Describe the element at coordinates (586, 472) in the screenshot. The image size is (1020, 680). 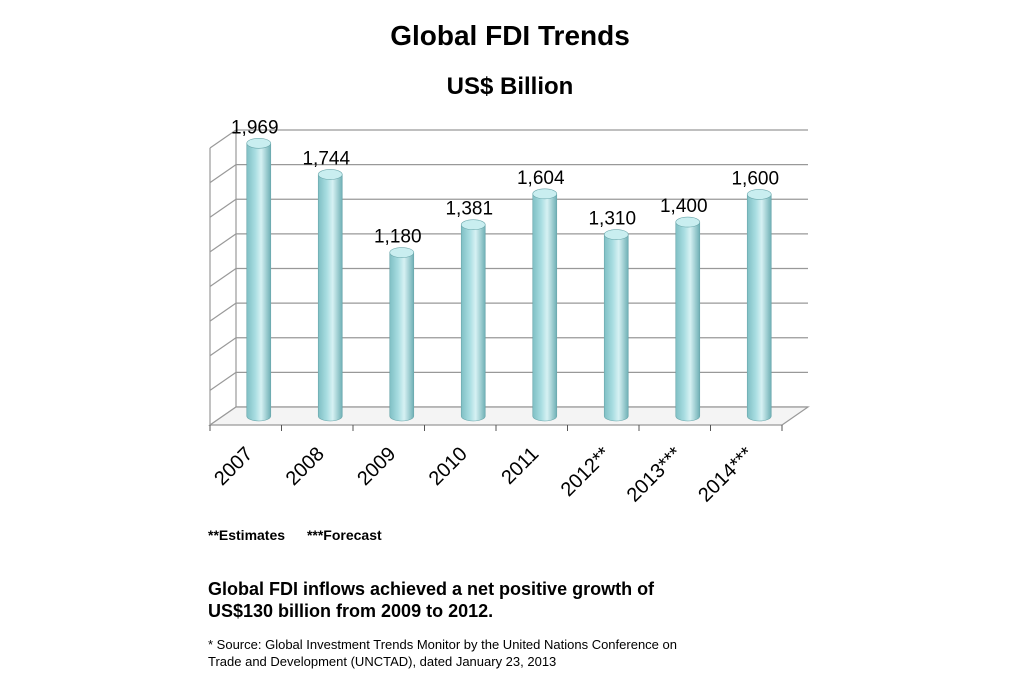
I see `x-tick-label: 2012**` at that location.